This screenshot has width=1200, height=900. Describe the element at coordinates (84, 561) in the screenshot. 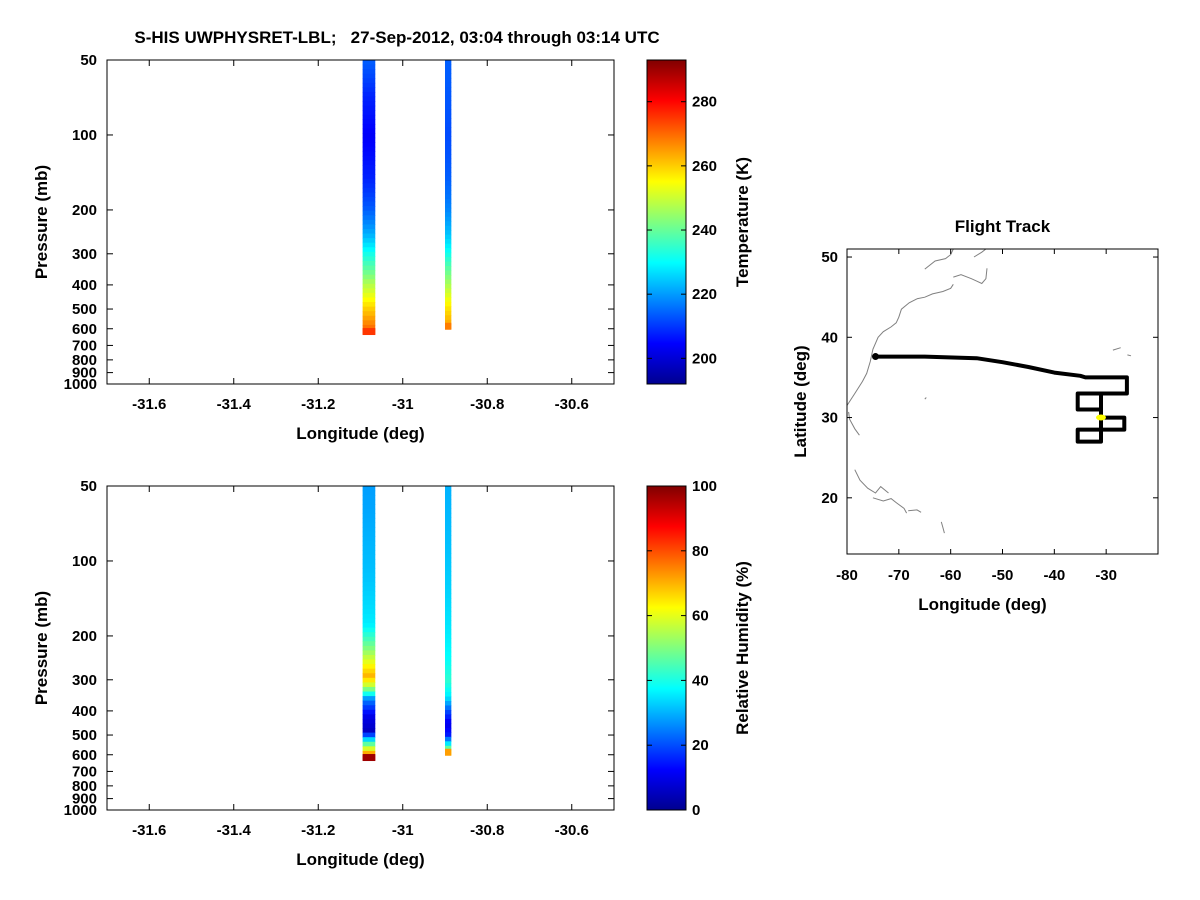

I see `humidity-profile-y-tick-label: 100` at that location.